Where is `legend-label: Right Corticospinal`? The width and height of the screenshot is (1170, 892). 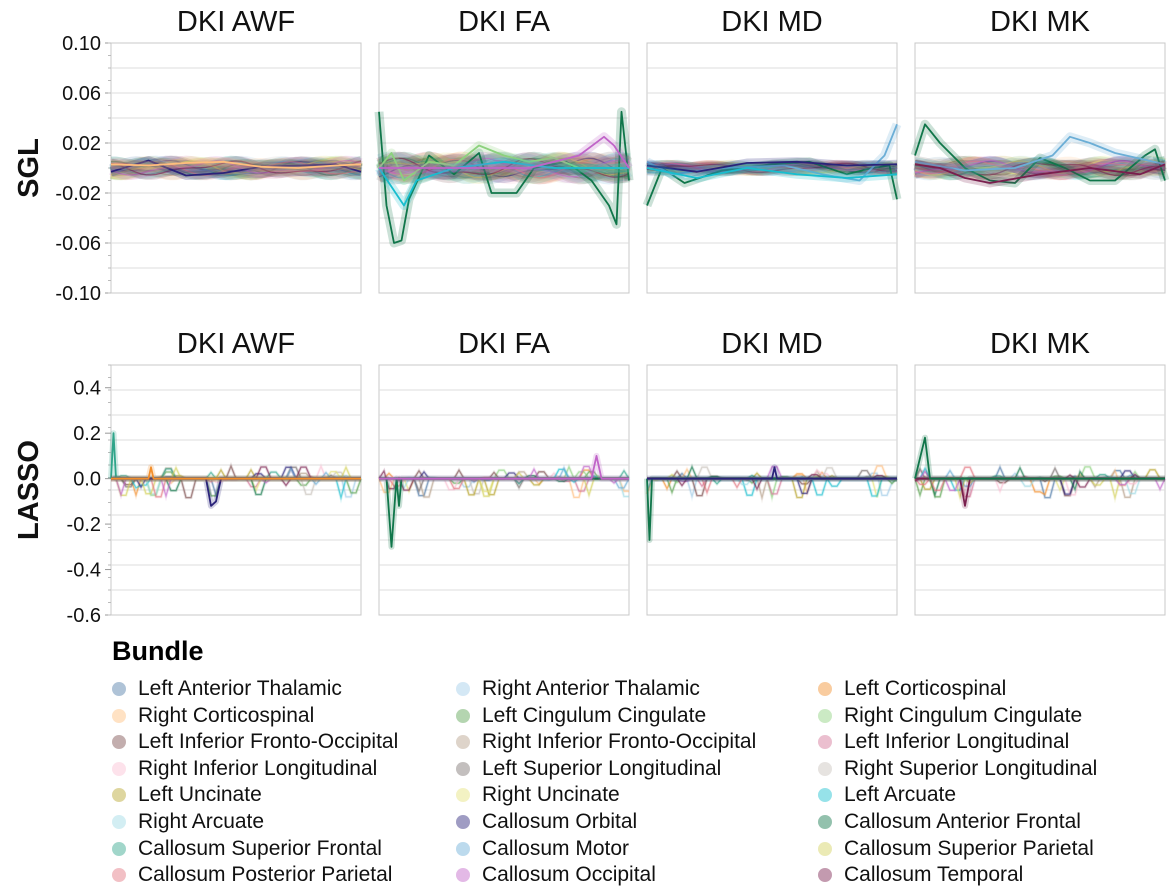 legend-label: Right Corticospinal is located at coordinates (226, 715).